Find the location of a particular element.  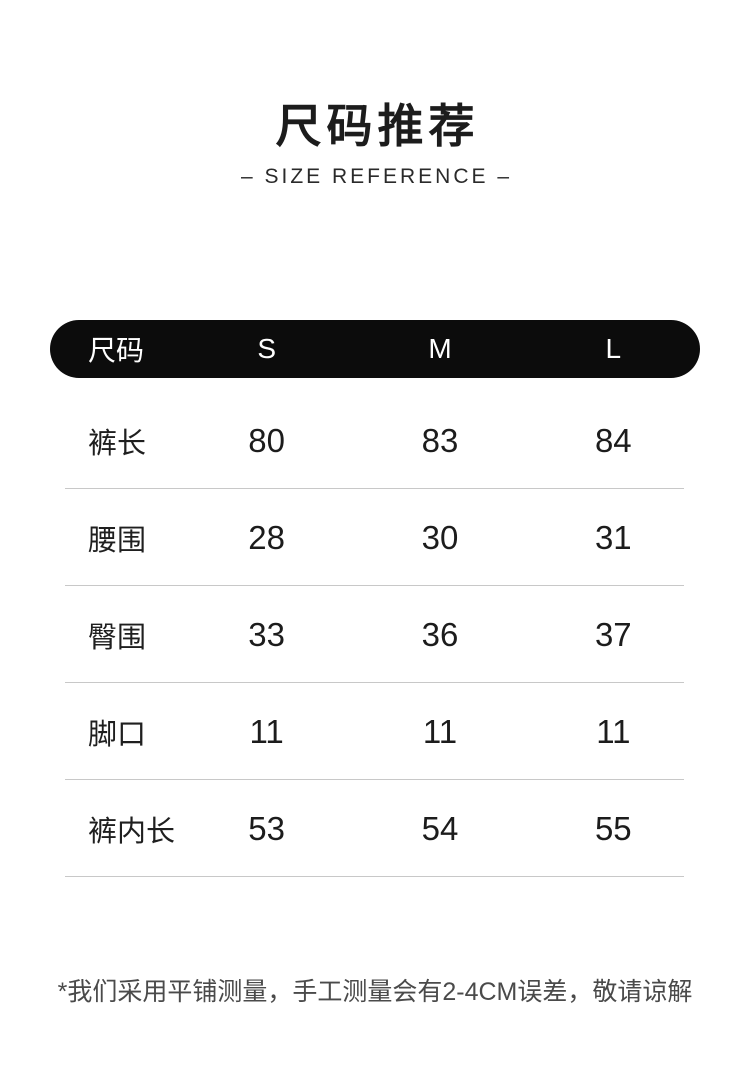

row-value-s: 53 is located at coordinates (267, 828).